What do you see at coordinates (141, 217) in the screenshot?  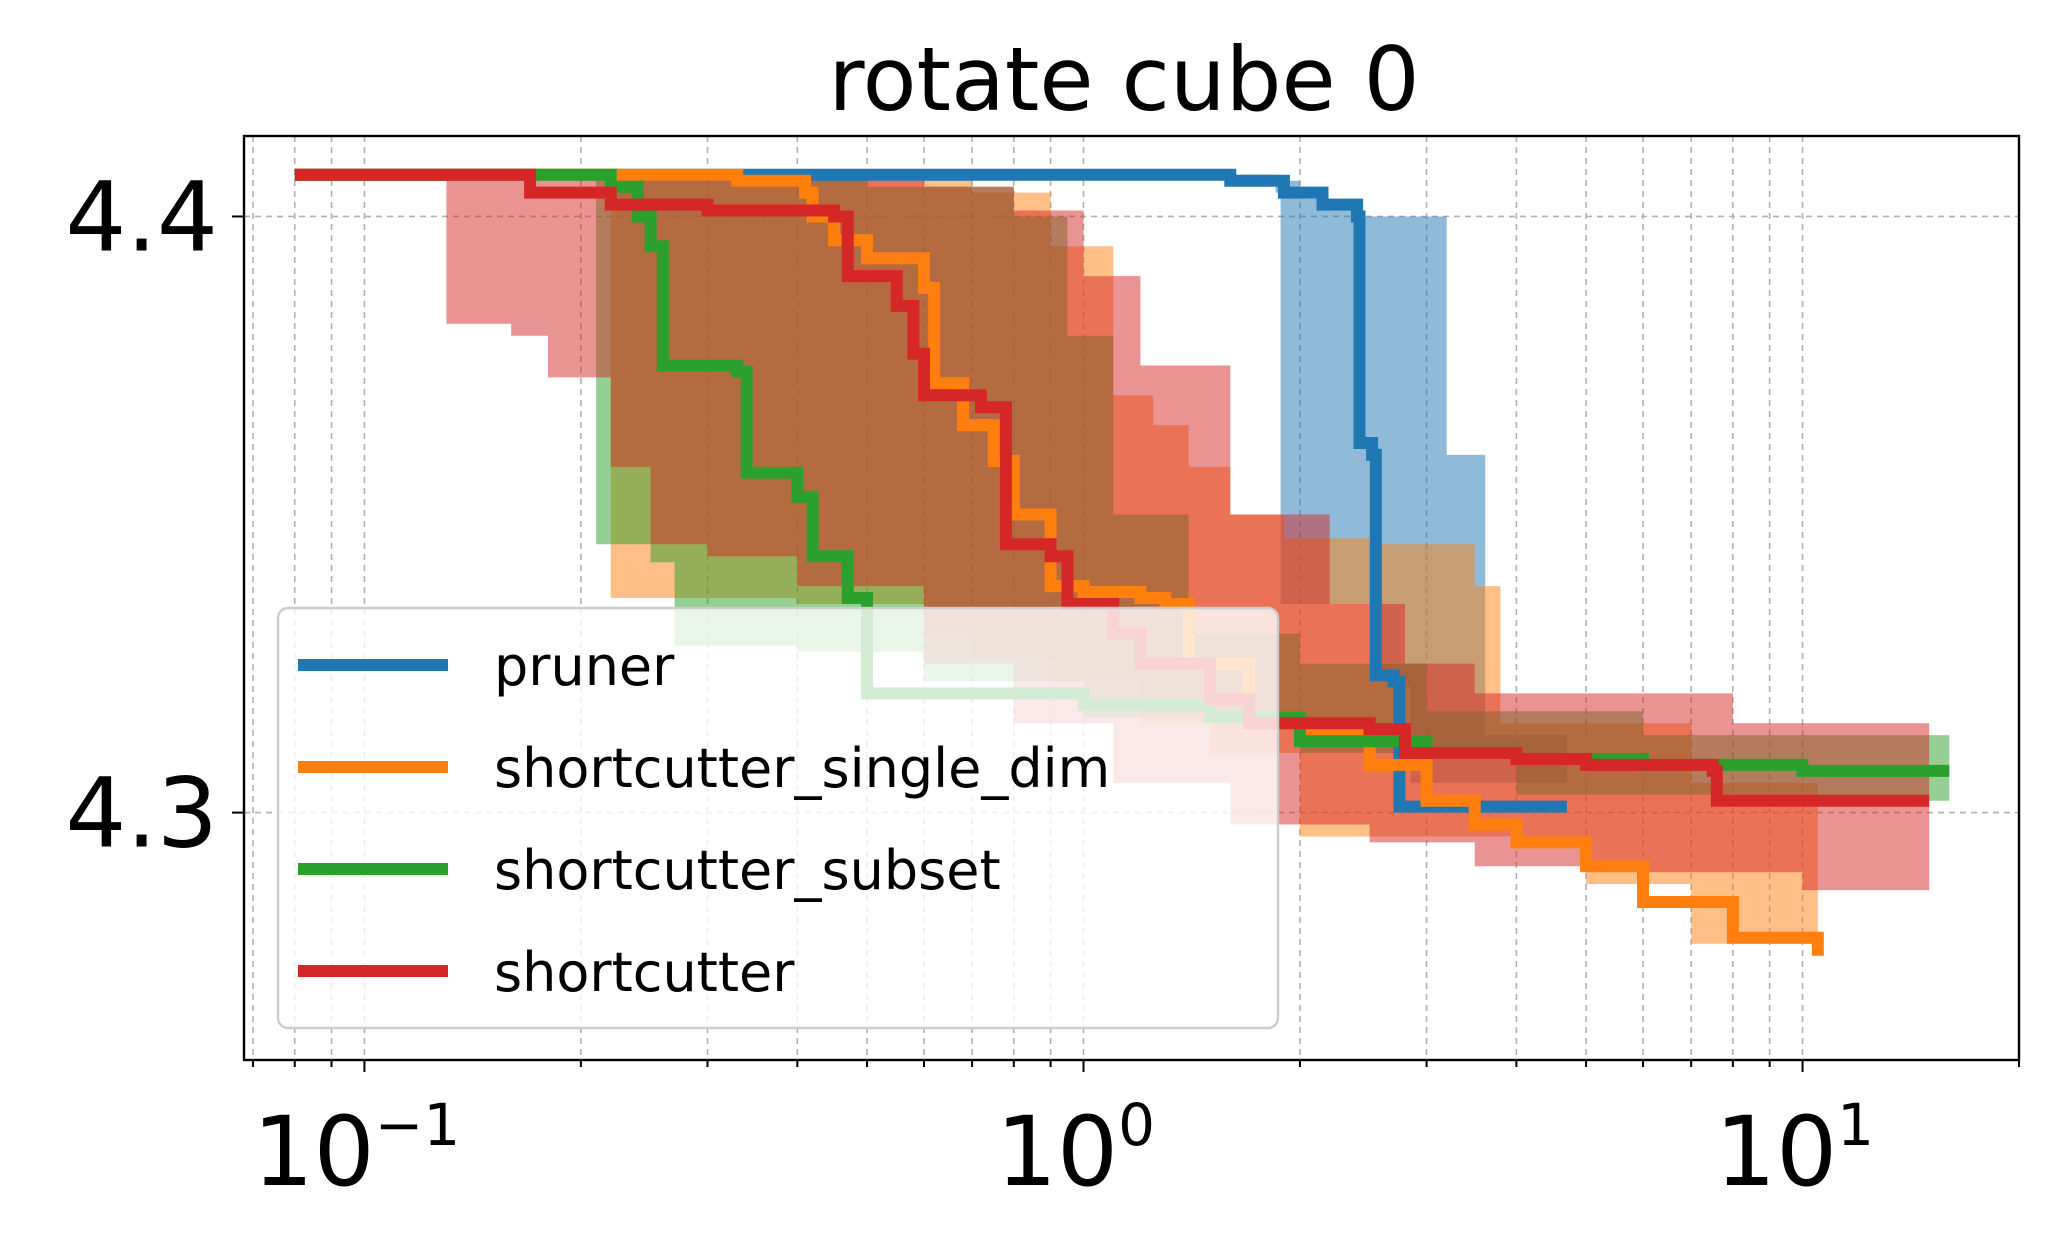 I see `y-tick-label: 4.4` at bounding box center [141, 217].